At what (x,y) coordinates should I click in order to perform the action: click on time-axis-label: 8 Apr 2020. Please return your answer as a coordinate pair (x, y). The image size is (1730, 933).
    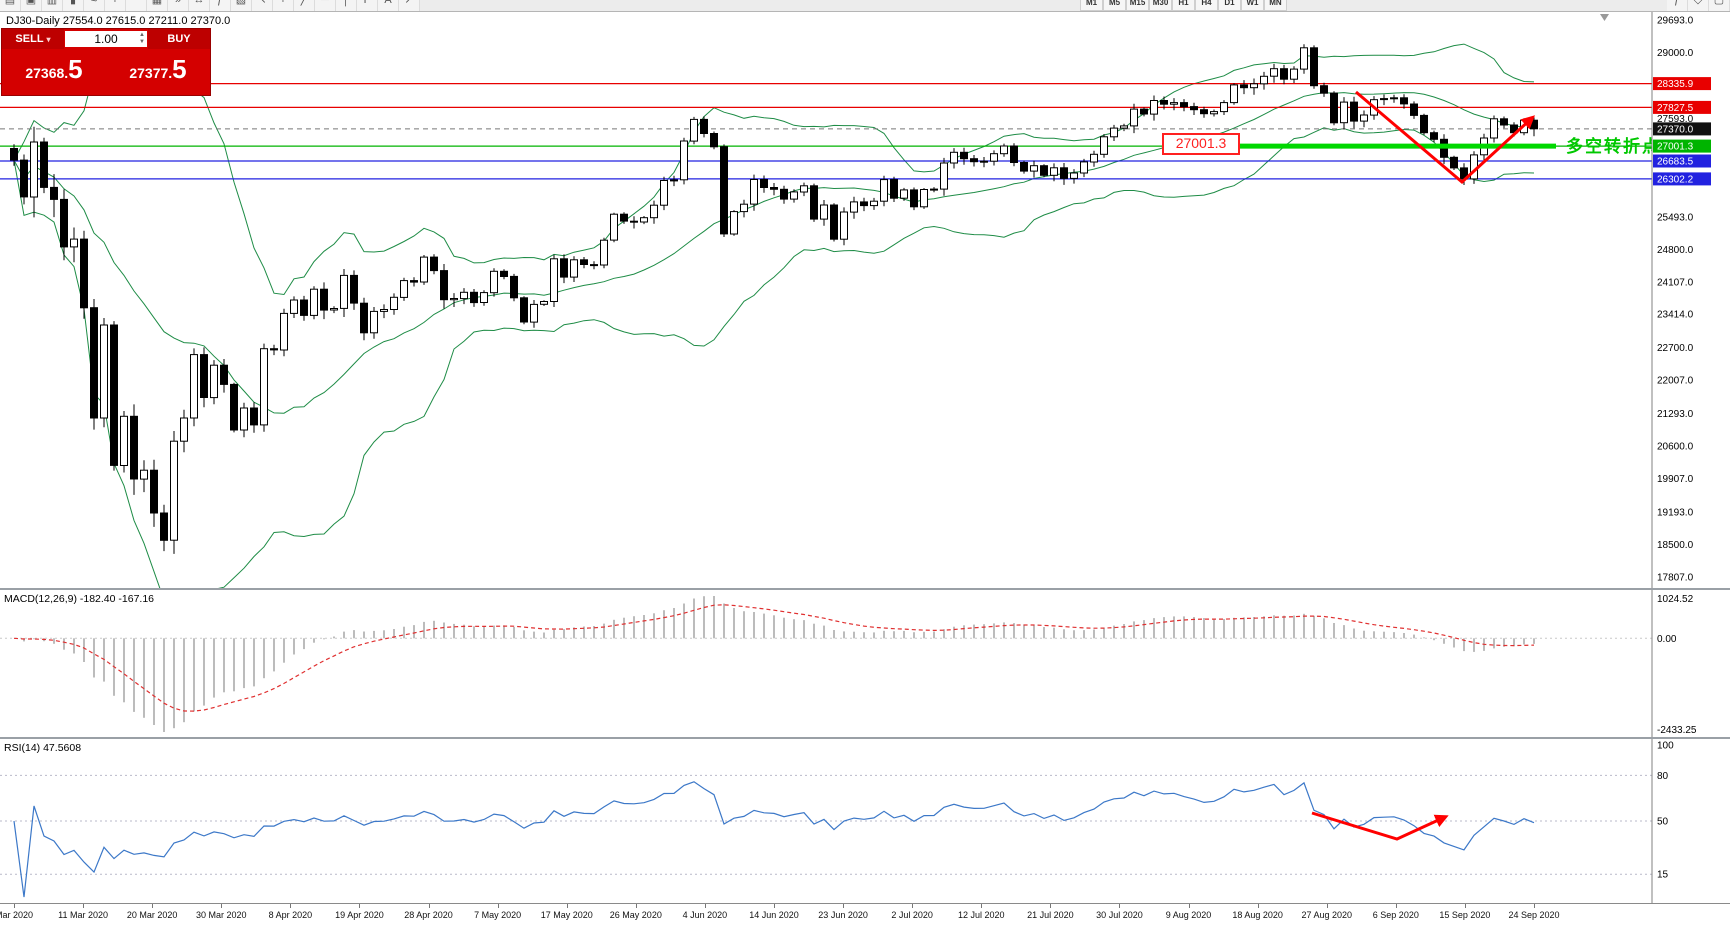
    Looking at the image, I should click on (290, 915).